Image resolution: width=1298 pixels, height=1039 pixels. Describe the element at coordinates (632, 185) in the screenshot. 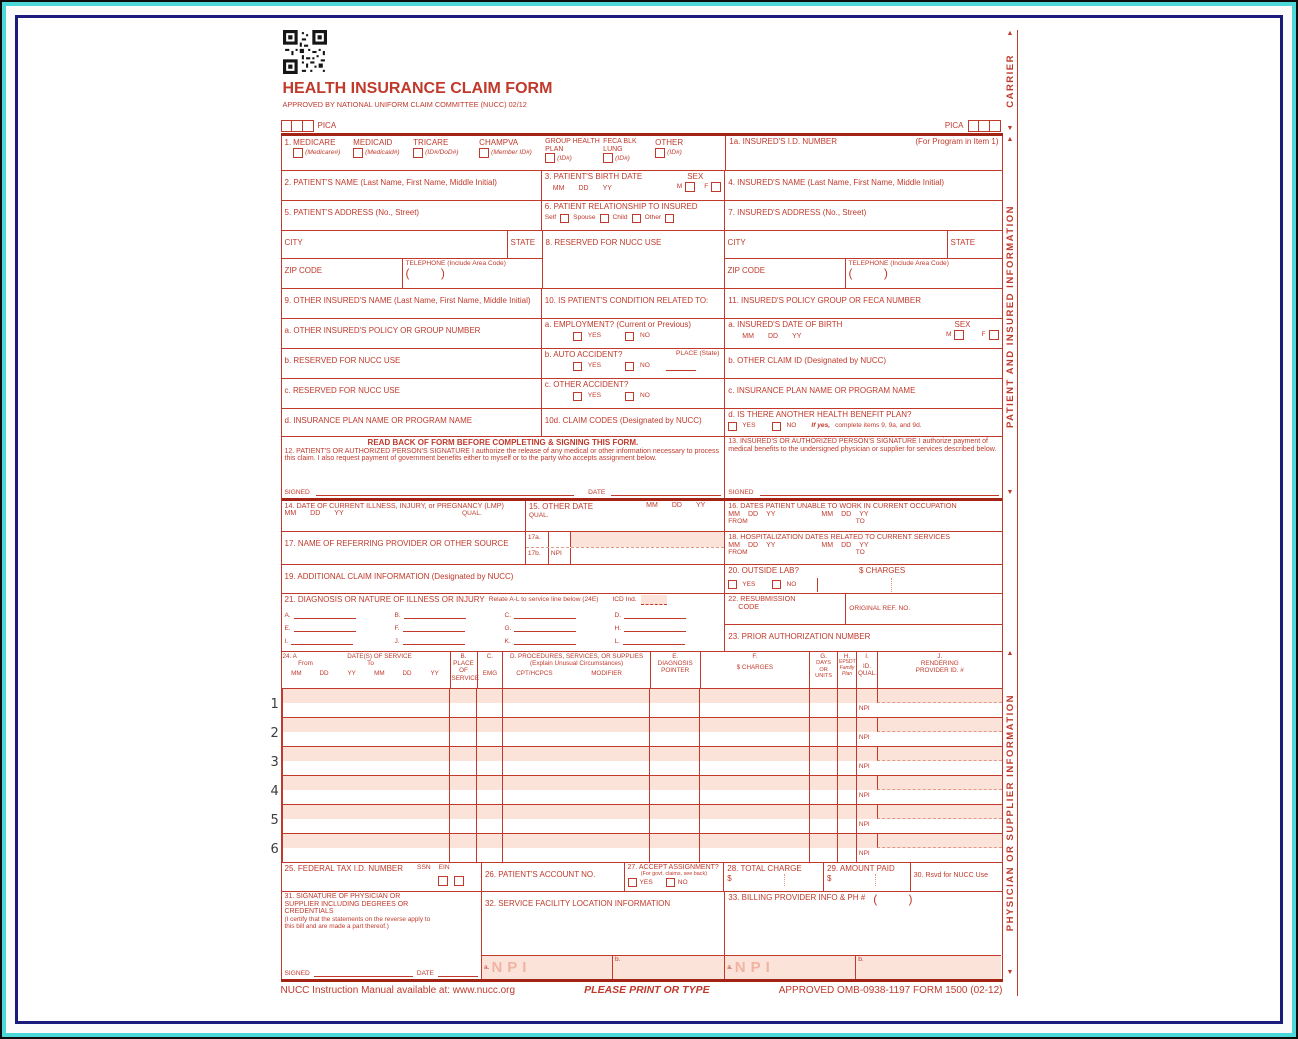

I see `field-3-birth-date: 3. PATIENT'S BIRTH DATE SEX MM DD YY M F` at that location.